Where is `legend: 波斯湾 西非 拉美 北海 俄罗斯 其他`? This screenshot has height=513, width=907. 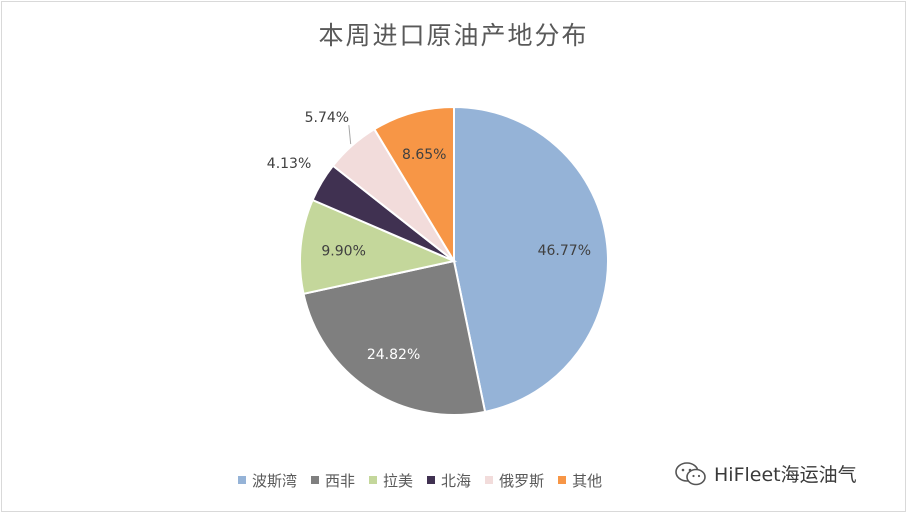
legend: 波斯湾 西非 拉美 北海 俄罗斯 其他 is located at coordinates (427, 480).